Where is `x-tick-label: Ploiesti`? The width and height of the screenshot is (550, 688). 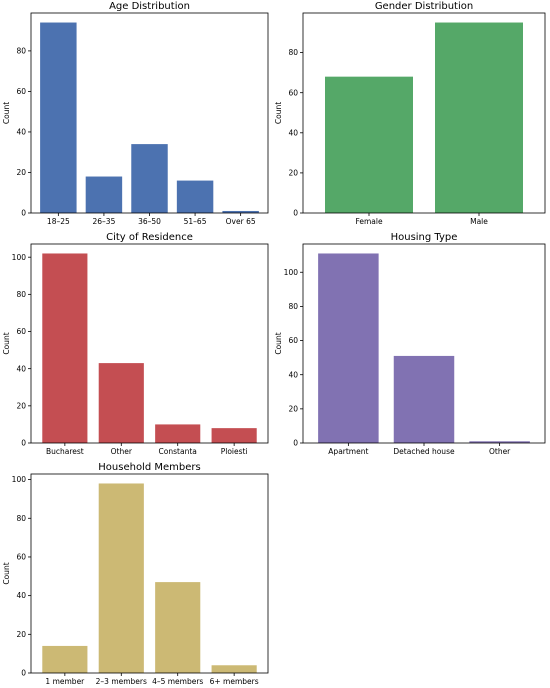
x-tick-label: Ploiesti is located at coordinates (234, 451).